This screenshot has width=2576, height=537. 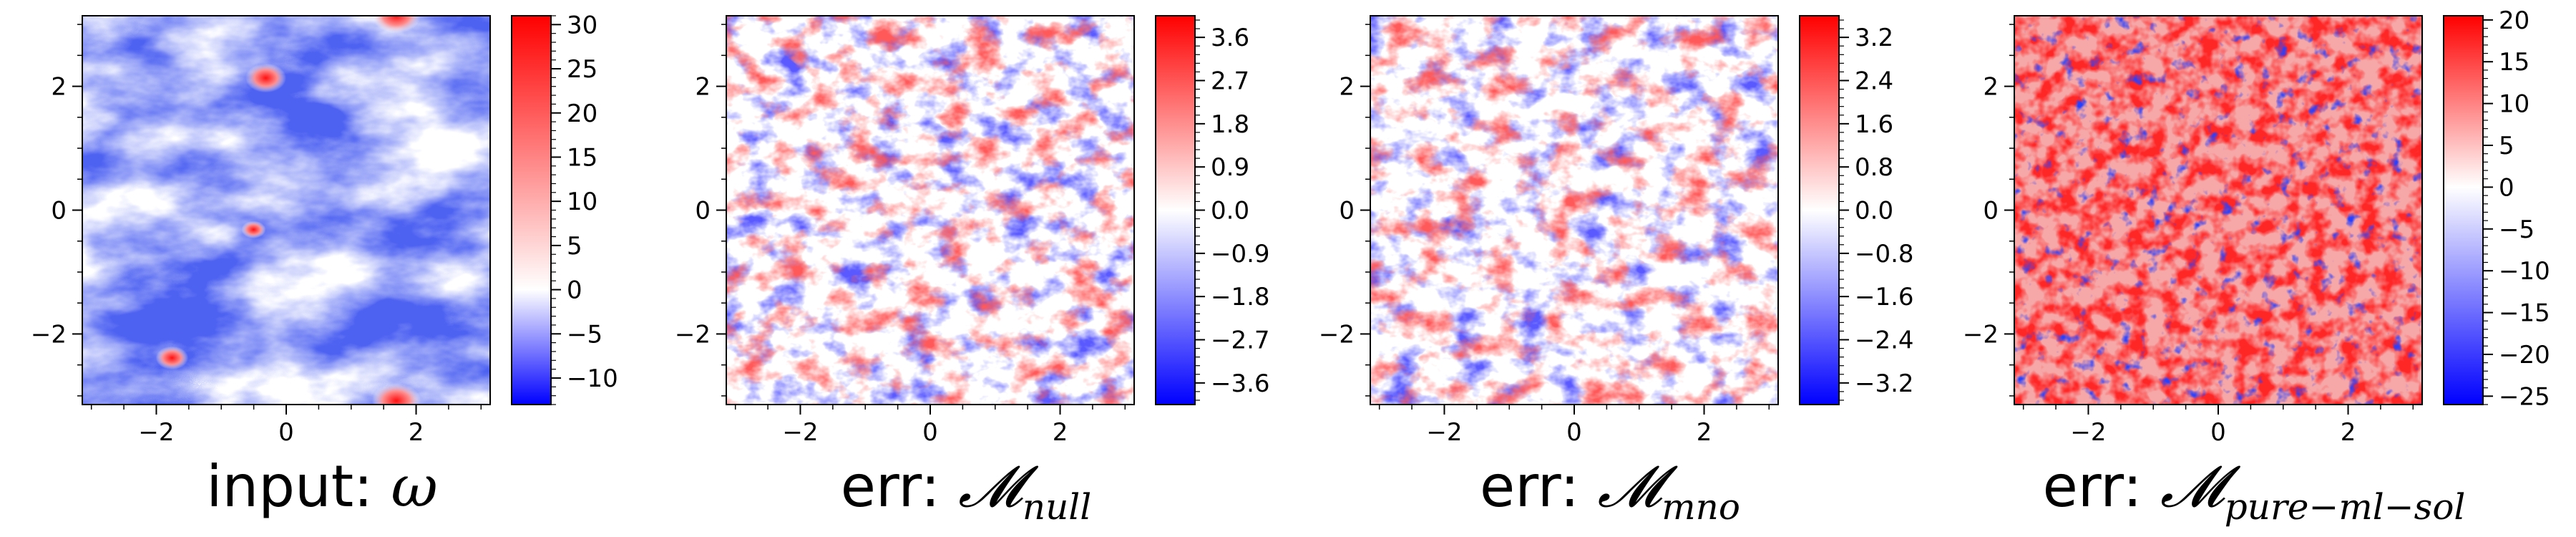 What do you see at coordinates (1884, 383) in the screenshot?
I see `colorbar-tick-label: −3.2` at bounding box center [1884, 383].